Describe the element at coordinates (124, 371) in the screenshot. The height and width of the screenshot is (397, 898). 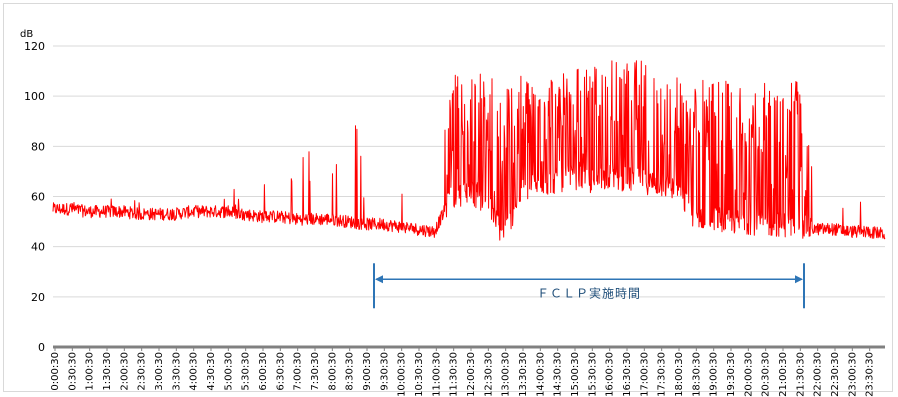
I see `x-tick-label: 2:00:30` at that location.